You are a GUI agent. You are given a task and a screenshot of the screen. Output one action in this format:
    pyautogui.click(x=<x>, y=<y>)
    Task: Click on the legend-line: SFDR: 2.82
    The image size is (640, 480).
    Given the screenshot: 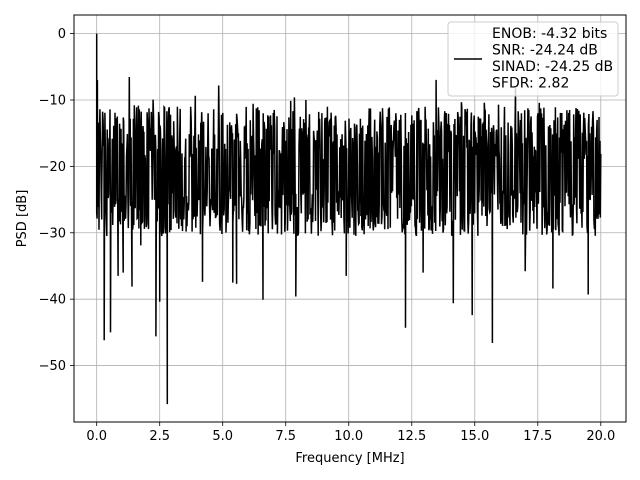 What is the action you would take?
    pyautogui.click(x=530, y=84)
    